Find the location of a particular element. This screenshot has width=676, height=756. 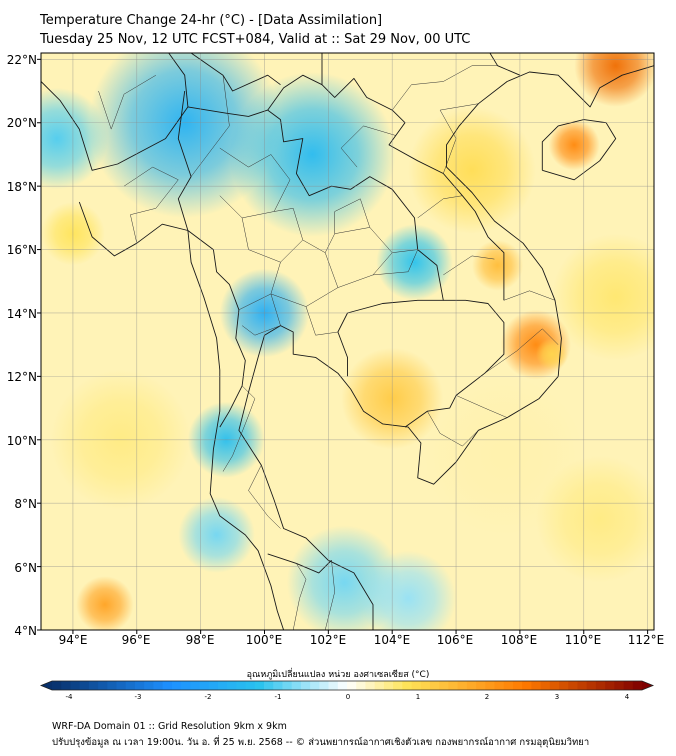

lat-label: 6°N is located at coordinates (25, 568).